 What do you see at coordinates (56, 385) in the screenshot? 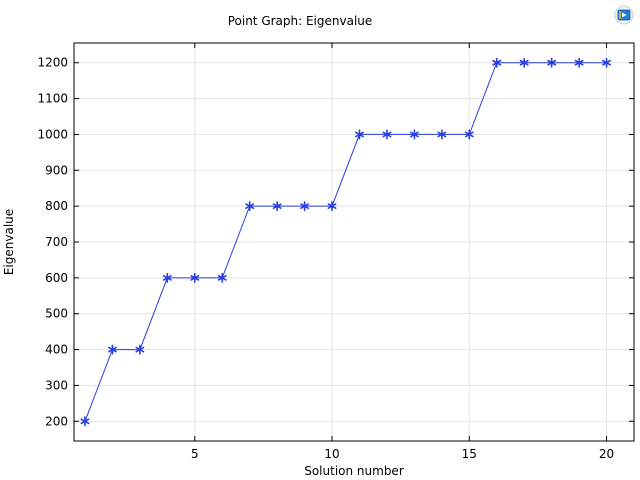
I see `y-tick-label: 300` at bounding box center [56, 385].